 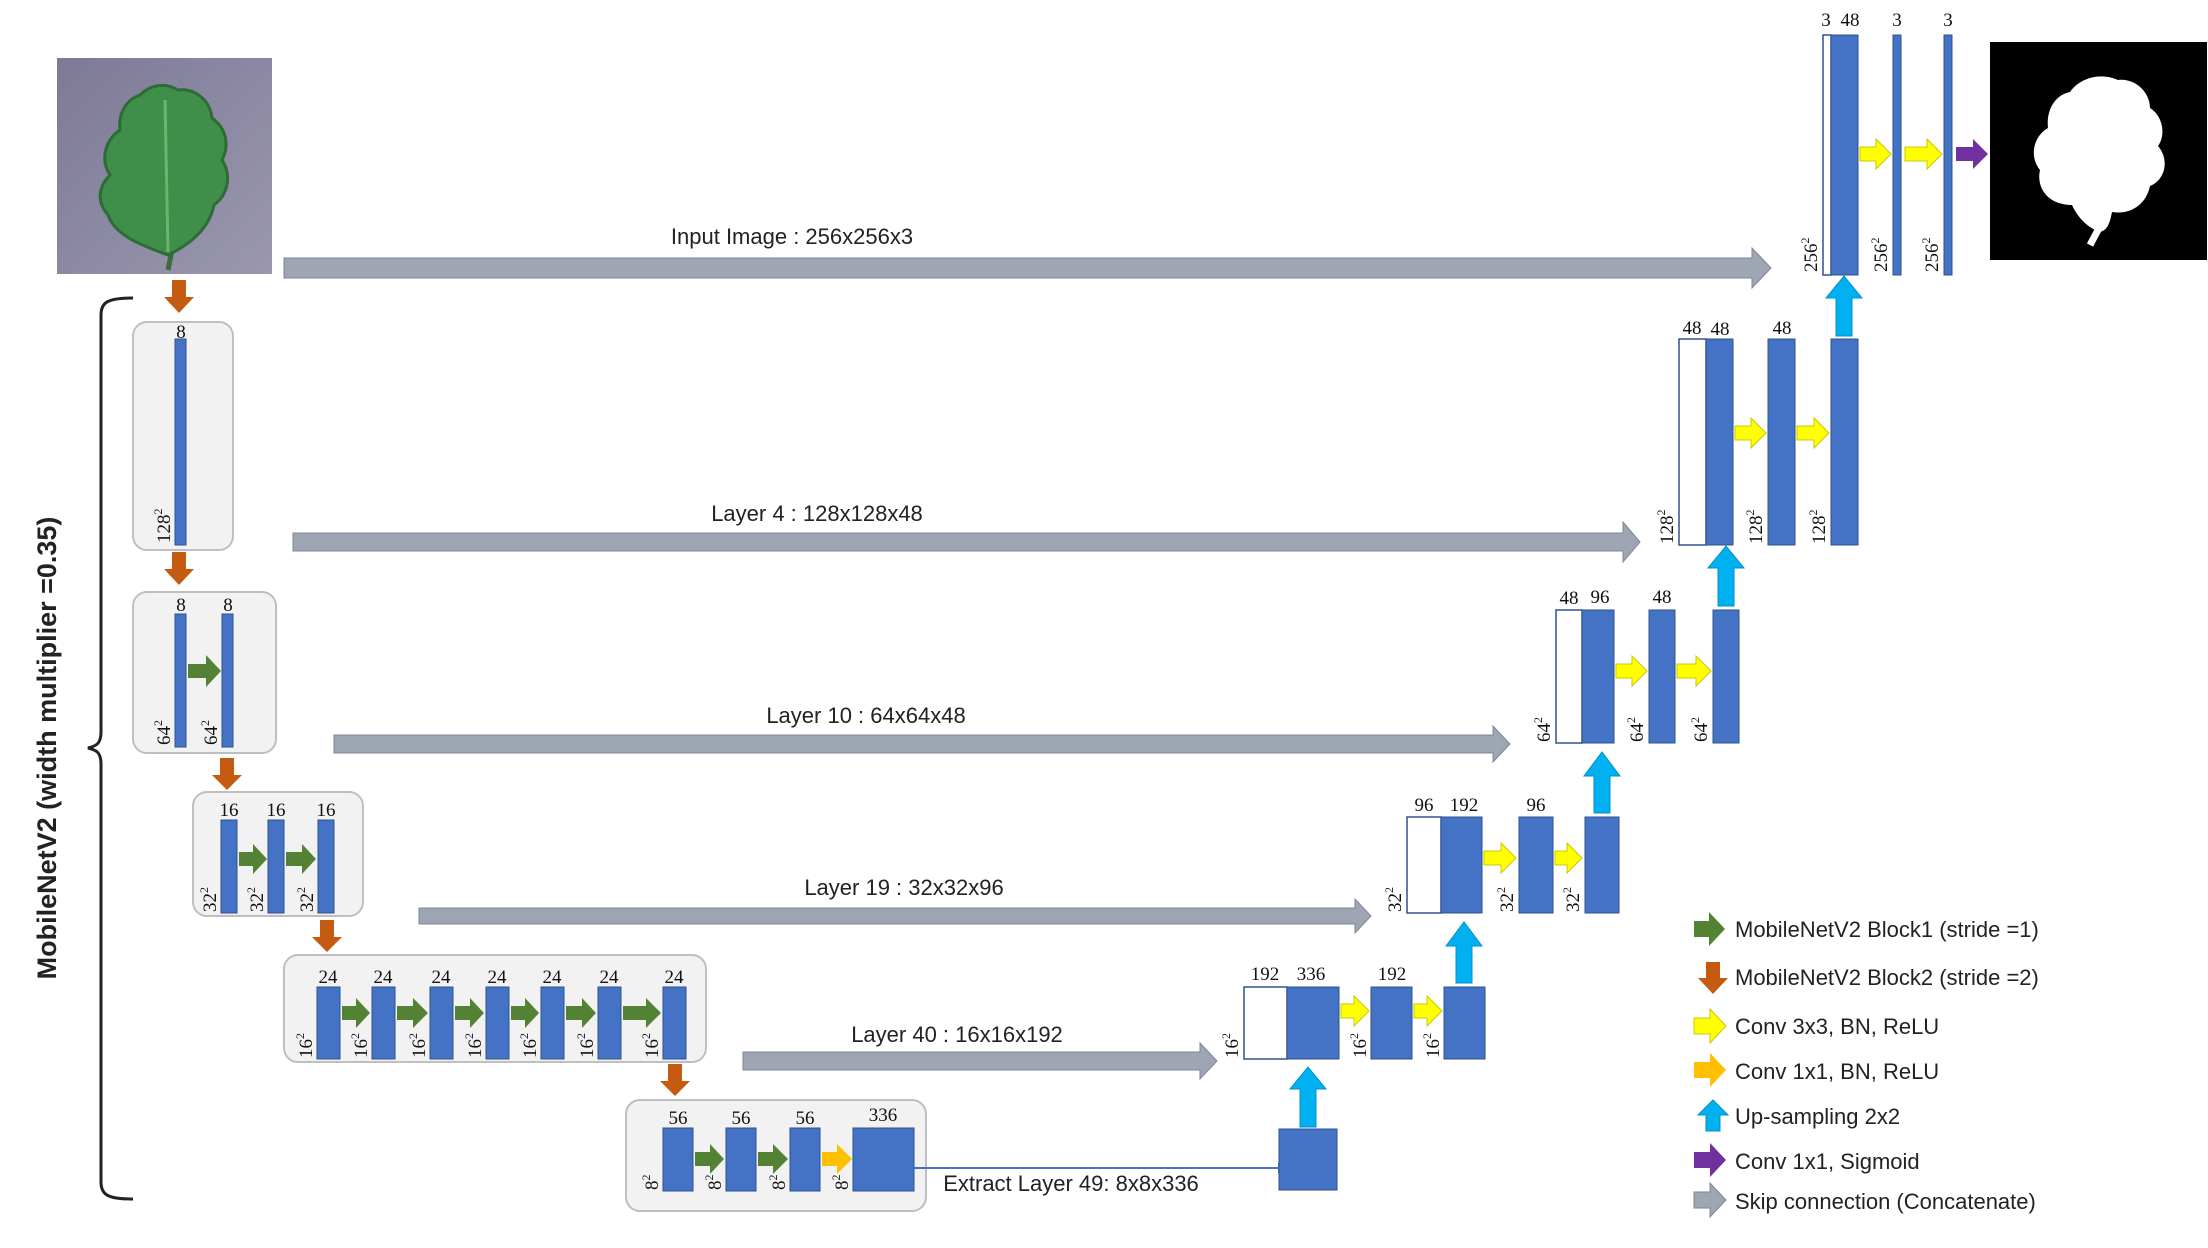 I want to click on bottleneck-block, so click(x=1308, y=1159).